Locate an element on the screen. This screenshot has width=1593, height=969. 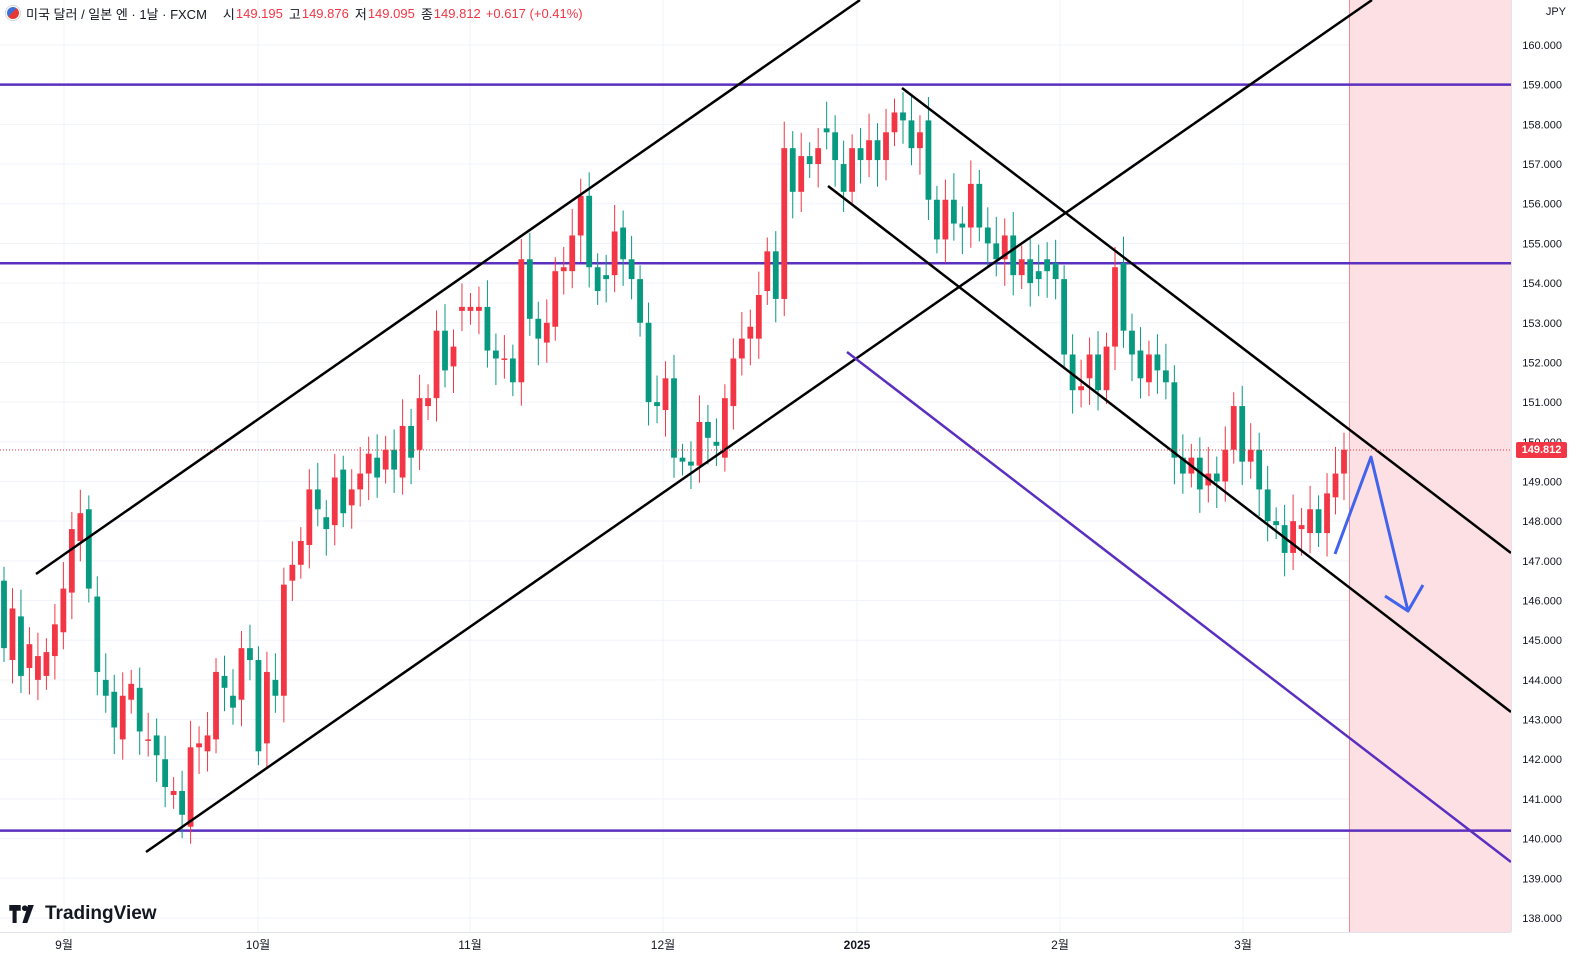
currency-unit: JPY is located at coordinates (1555, 12).